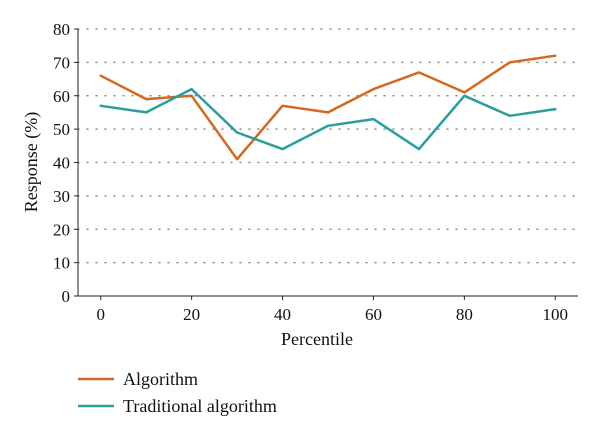  I want to click on y-axis-label: Response (%), so click(31, 162).